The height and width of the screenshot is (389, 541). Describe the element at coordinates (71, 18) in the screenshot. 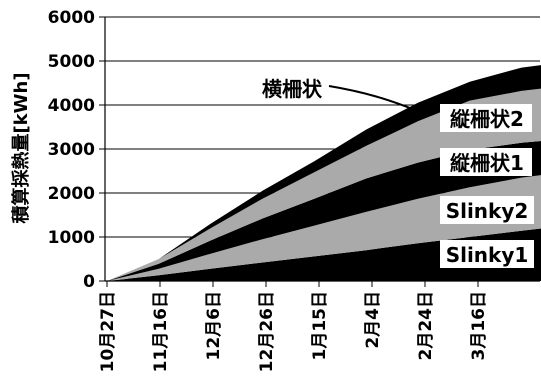

I see `y-tick-label: 6000` at that location.